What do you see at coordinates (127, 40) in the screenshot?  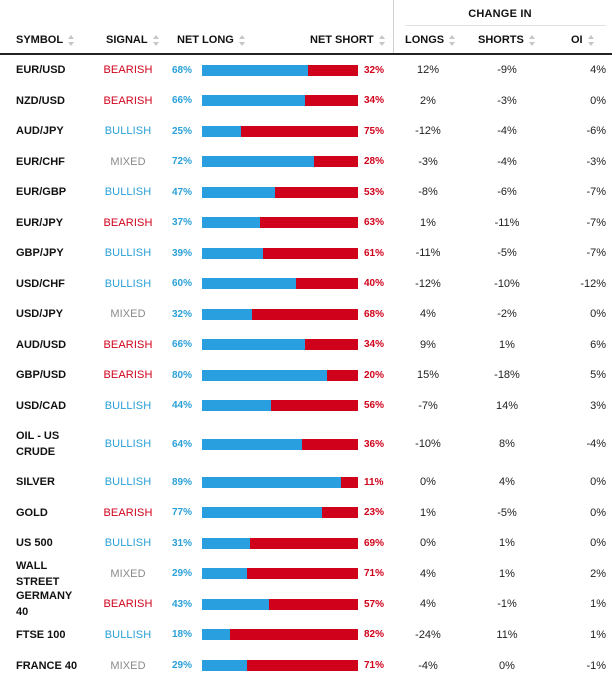 I see `signal-header-label: SIGNAL` at bounding box center [127, 40].